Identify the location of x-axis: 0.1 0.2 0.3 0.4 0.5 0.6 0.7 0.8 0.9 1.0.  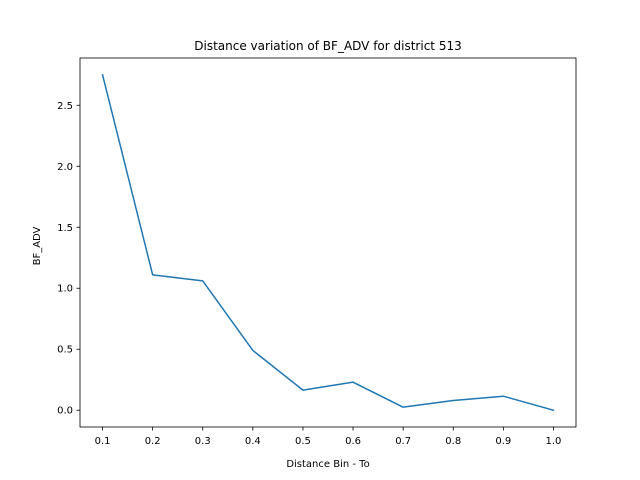
(328, 437).